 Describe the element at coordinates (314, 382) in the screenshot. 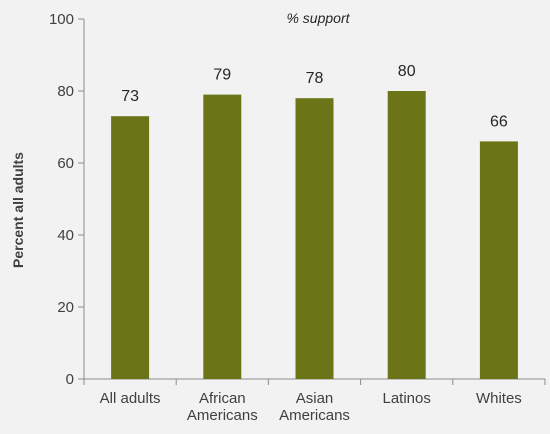

I see `x-ticks` at that location.